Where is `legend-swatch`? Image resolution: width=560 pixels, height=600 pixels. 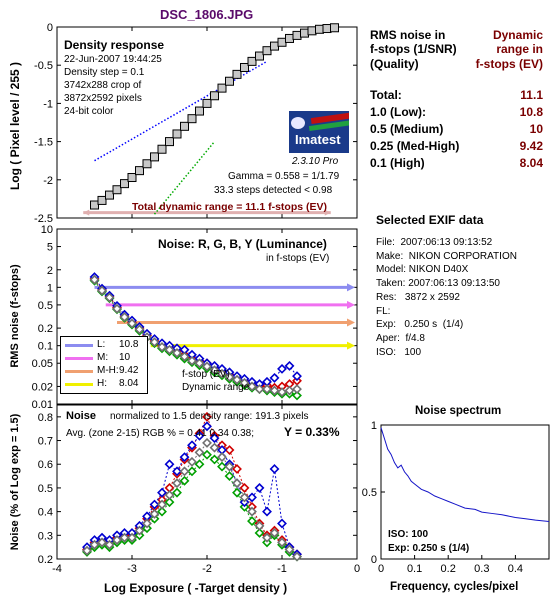 legend-swatch is located at coordinates (79, 371).